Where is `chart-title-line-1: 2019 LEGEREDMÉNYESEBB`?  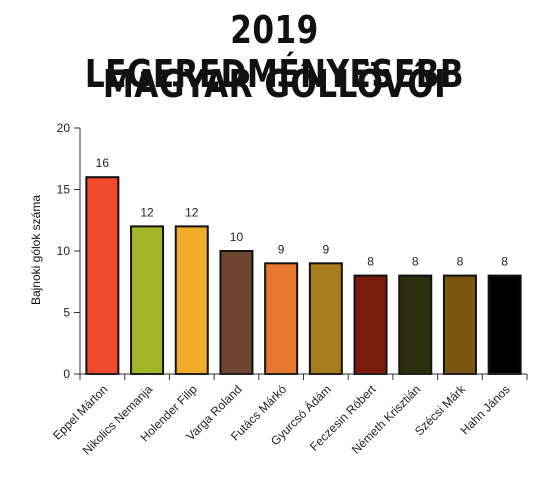
chart-title-line-1: 2019 LEGEREDMÉNYESEBB is located at coordinates (274, 52).